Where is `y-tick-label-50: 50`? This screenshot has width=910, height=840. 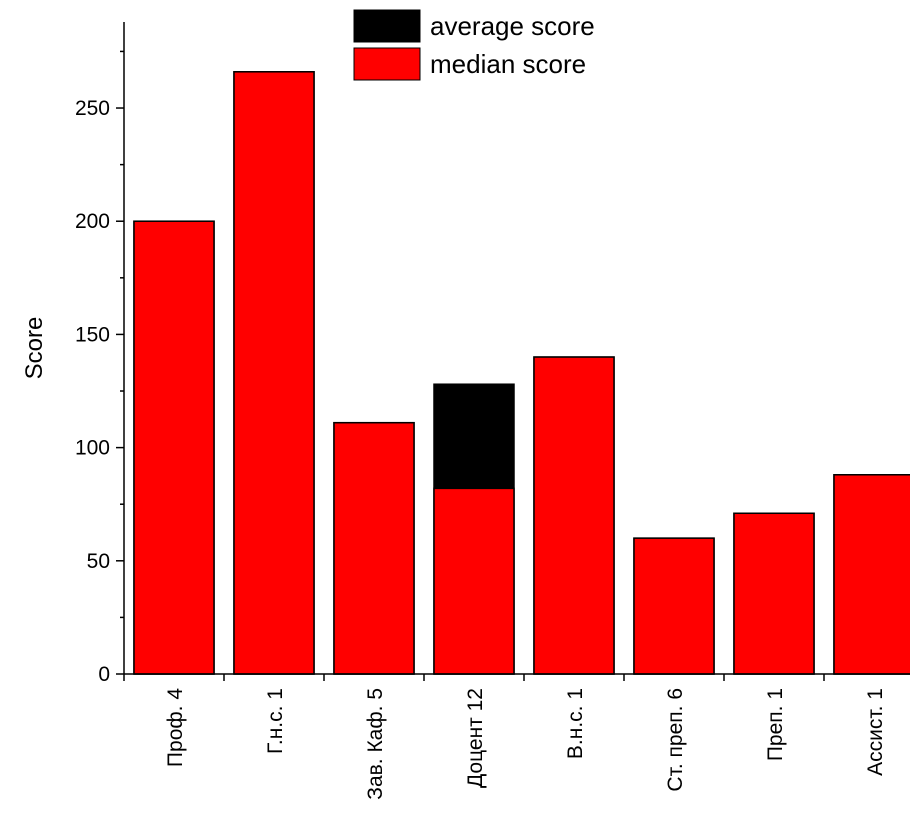 y-tick-label-50: 50 is located at coordinates (98, 561).